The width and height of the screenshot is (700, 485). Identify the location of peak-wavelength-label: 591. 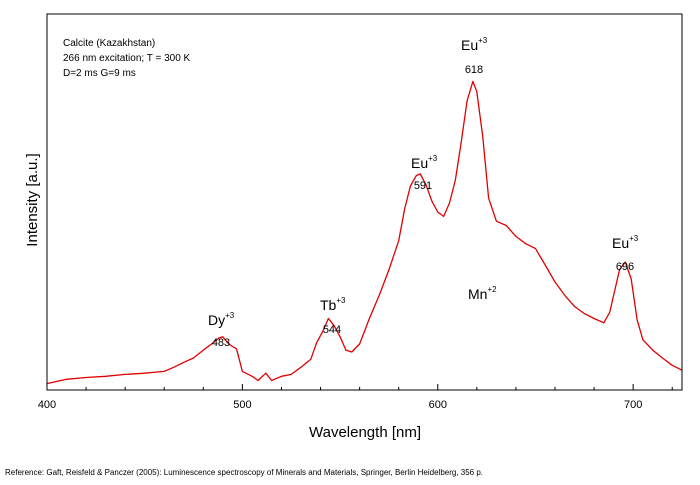
(423, 186).